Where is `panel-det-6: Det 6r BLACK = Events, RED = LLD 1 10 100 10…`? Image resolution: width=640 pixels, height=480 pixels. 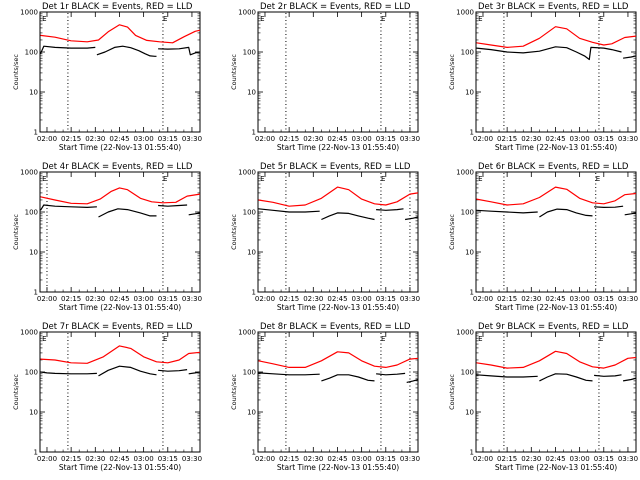
panel-det-6: Det 6r BLACK = Events, RED = LLD 1 10 100 10… is located at coordinates (543, 237).